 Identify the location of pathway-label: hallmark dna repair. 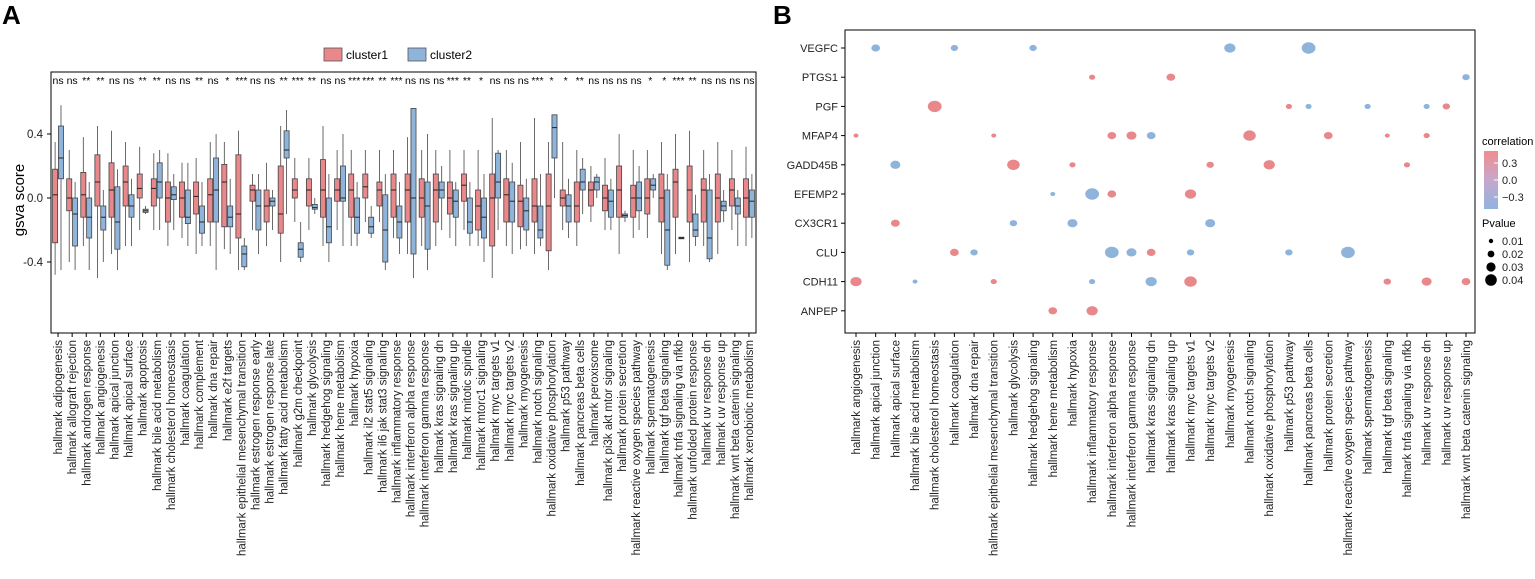
(975, 389).